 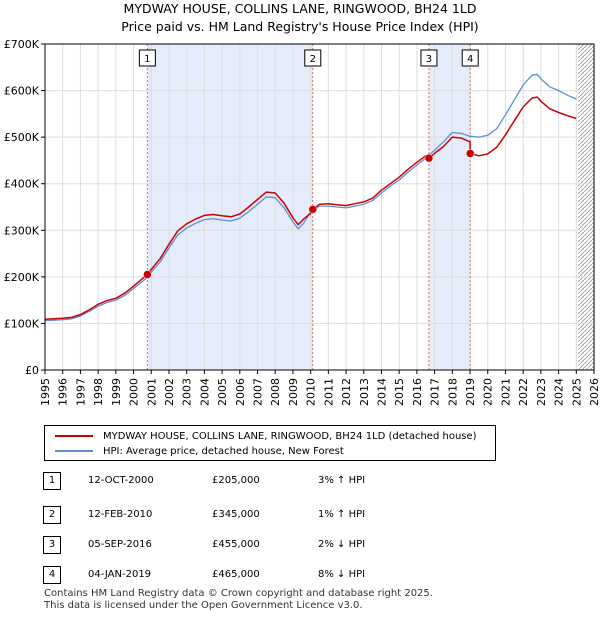 What do you see at coordinates (120, 574) in the screenshot?
I see `transaction-date: 04-JAN-2019` at bounding box center [120, 574].